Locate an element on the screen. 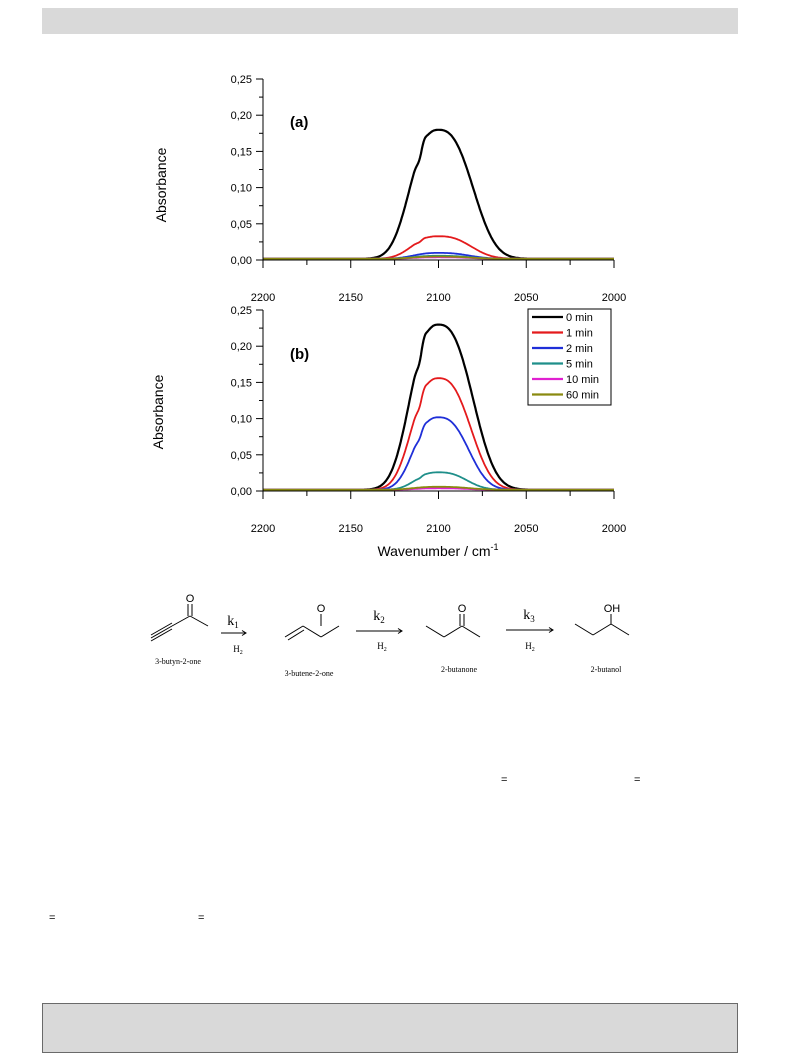 The image size is (793, 1057). x-tick-label-b: 2200 is located at coordinates (263, 529).